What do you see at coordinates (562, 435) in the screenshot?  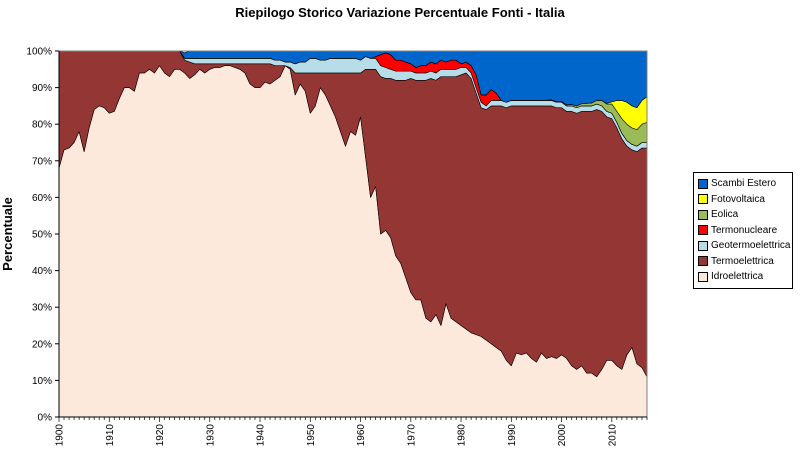 I see `x-tick-label: 2000` at bounding box center [562, 435].